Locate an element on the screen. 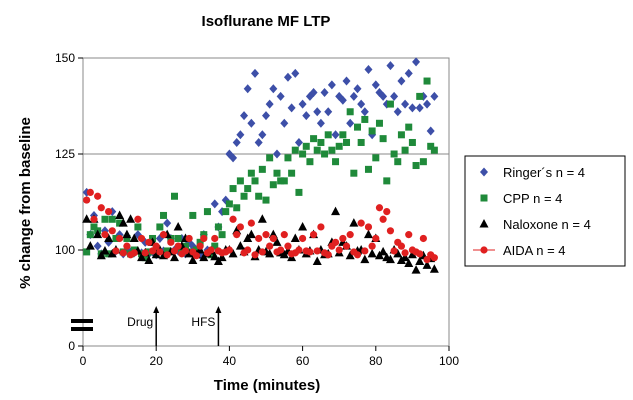 This screenshot has height=400, width=633. legend-marker is located at coordinates (484, 250).